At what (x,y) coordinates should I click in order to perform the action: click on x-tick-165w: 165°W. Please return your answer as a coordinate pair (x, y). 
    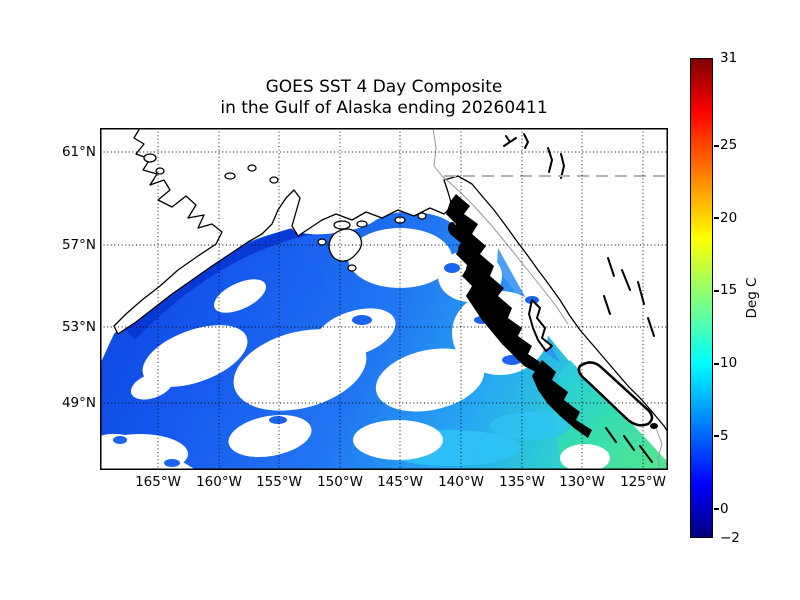
    Looking at the image, I should click on (158, 482).